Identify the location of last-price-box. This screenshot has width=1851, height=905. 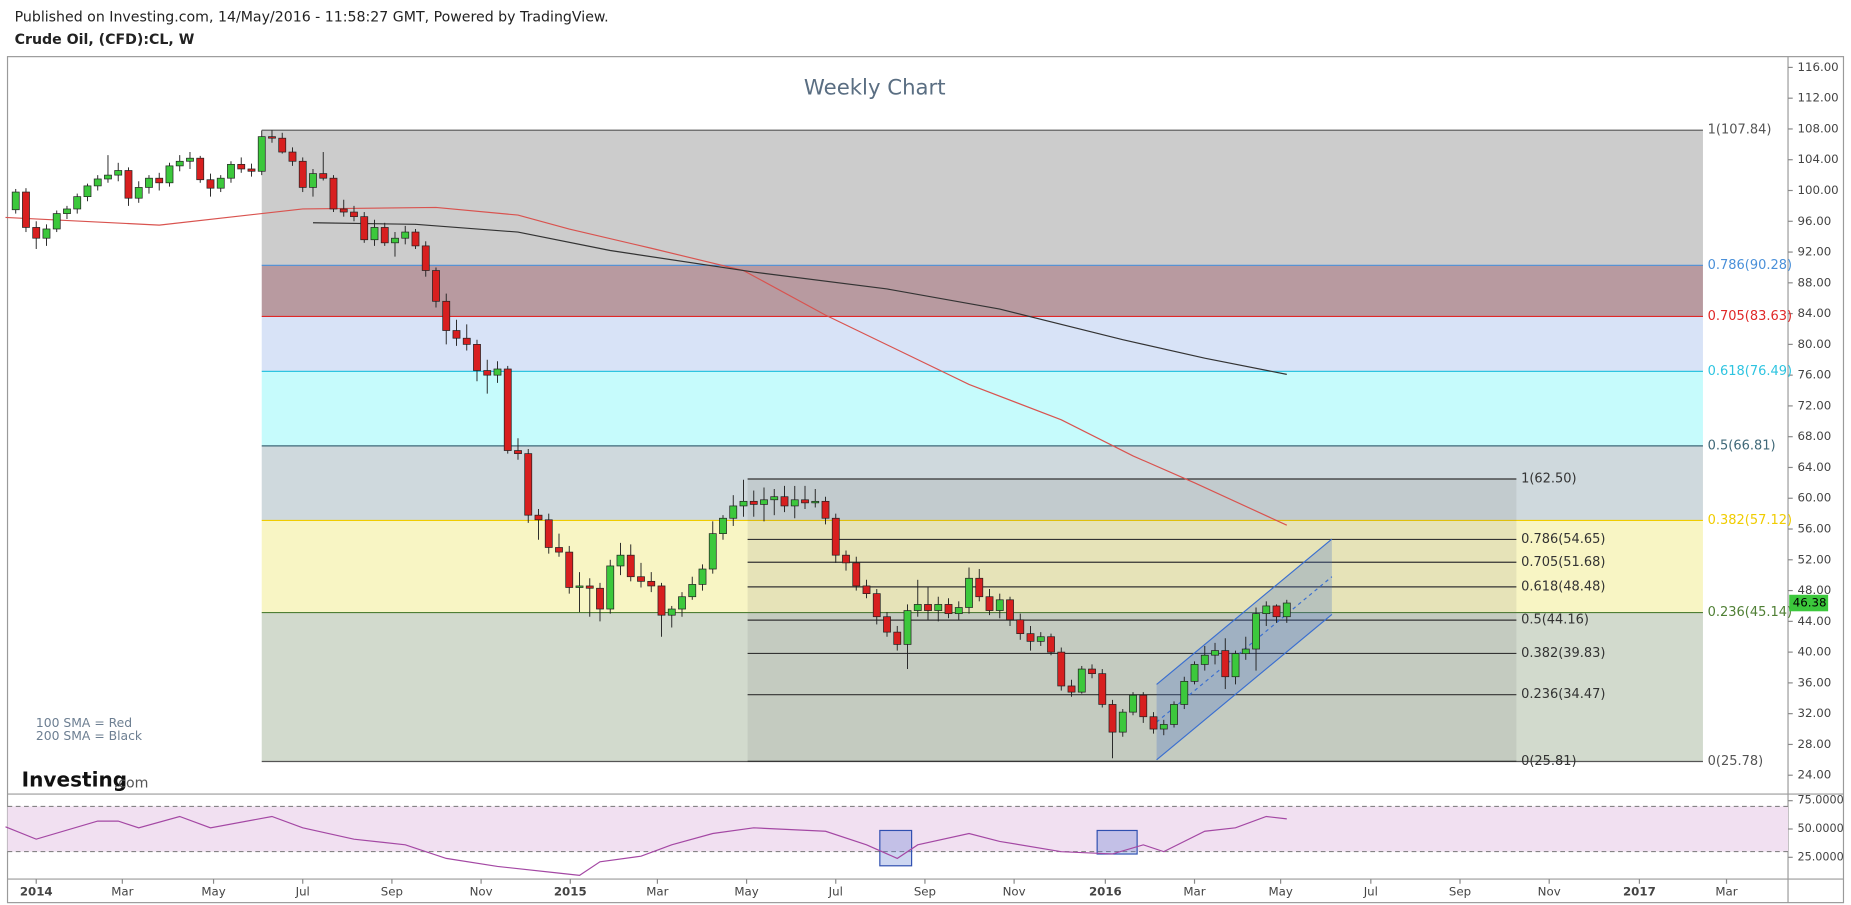
(1809, 603).